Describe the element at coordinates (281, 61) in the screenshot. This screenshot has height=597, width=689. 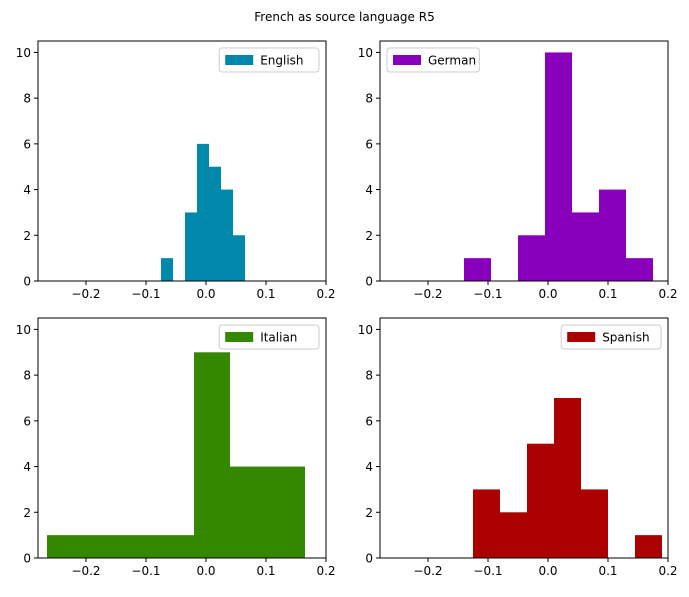
I see `legend-label: English` at that location.